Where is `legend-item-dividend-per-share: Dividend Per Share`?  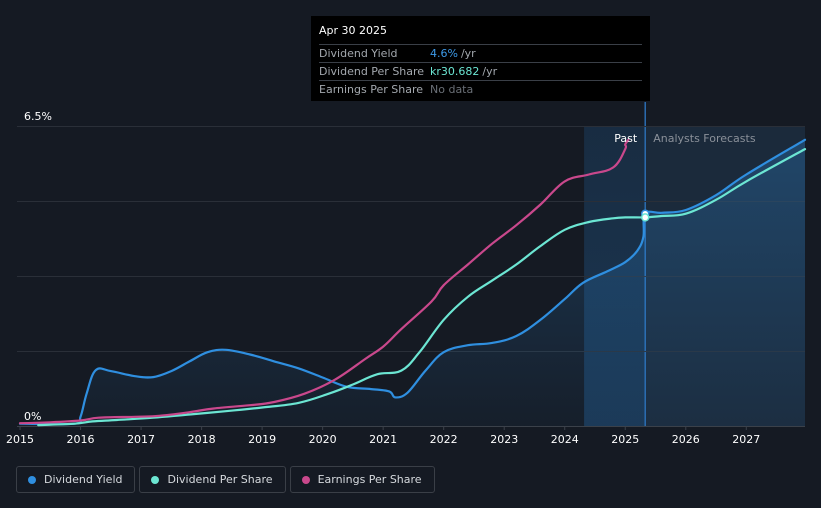 legend-item-dividend-per-share: Dividend Per Share is located at coordinates (212, 479).